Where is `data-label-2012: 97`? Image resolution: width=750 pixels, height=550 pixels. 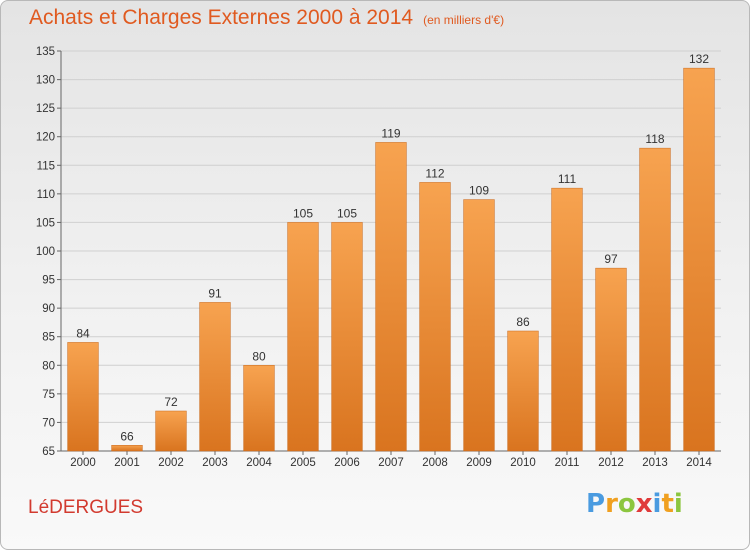
data-label-2012: 97 is located at coordinates (611, 259).